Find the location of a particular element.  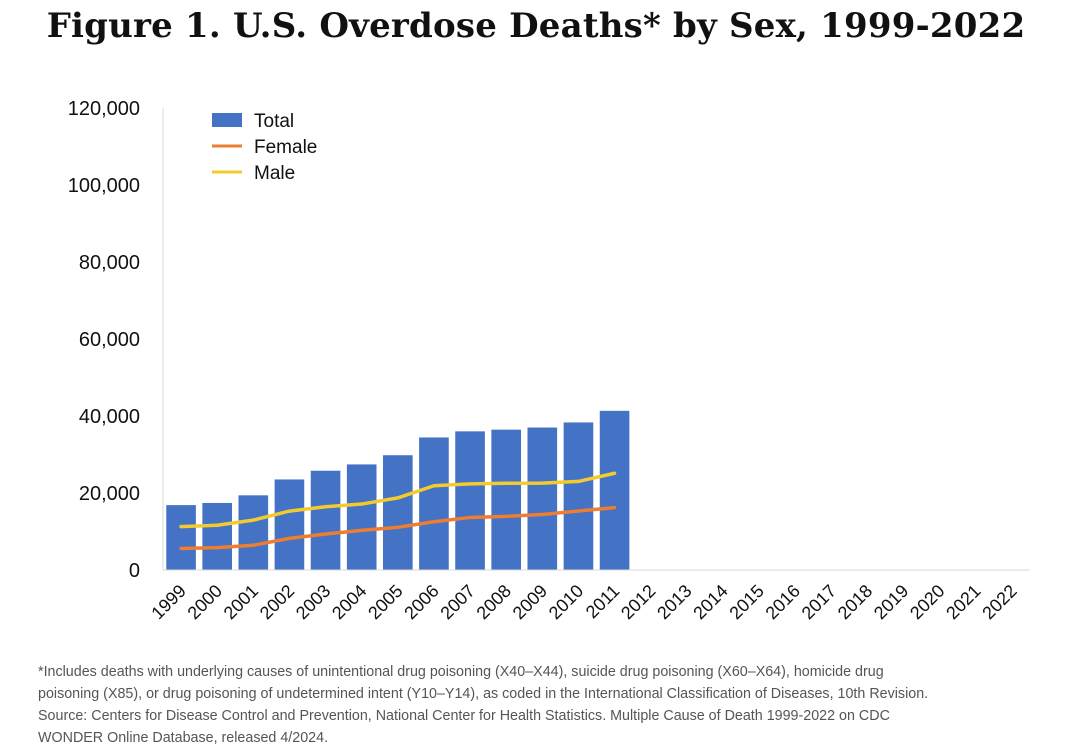

y-axis: 0 20,000 40,000 60,000 80,000 100,000 120,000 is located at coordinates (116, 340).